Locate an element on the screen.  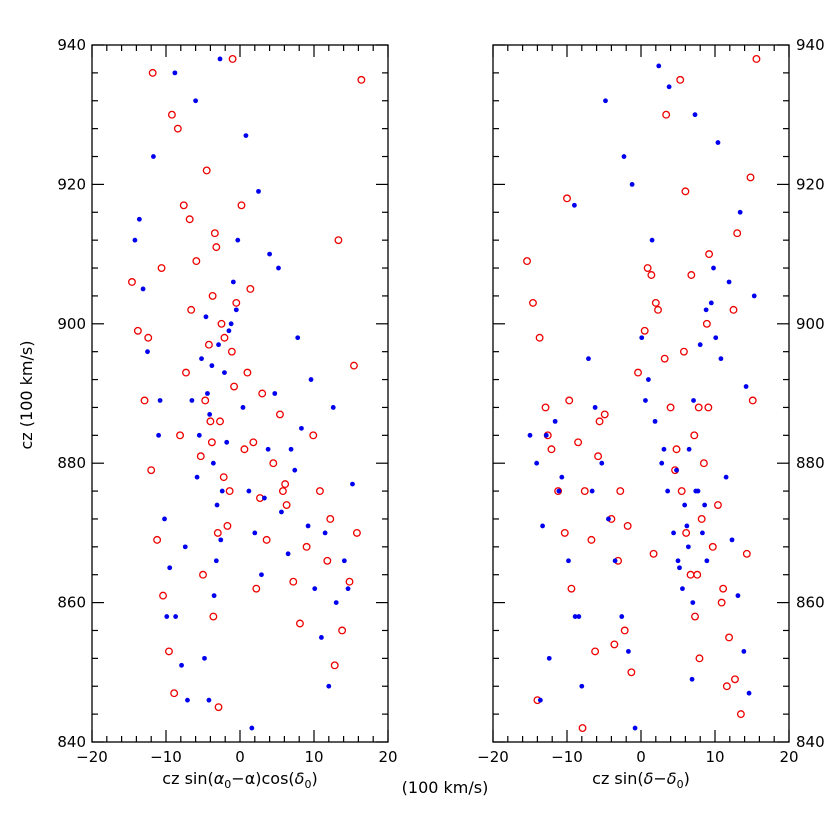
y-tick-label: 880 is located at coordinates (810, 463).